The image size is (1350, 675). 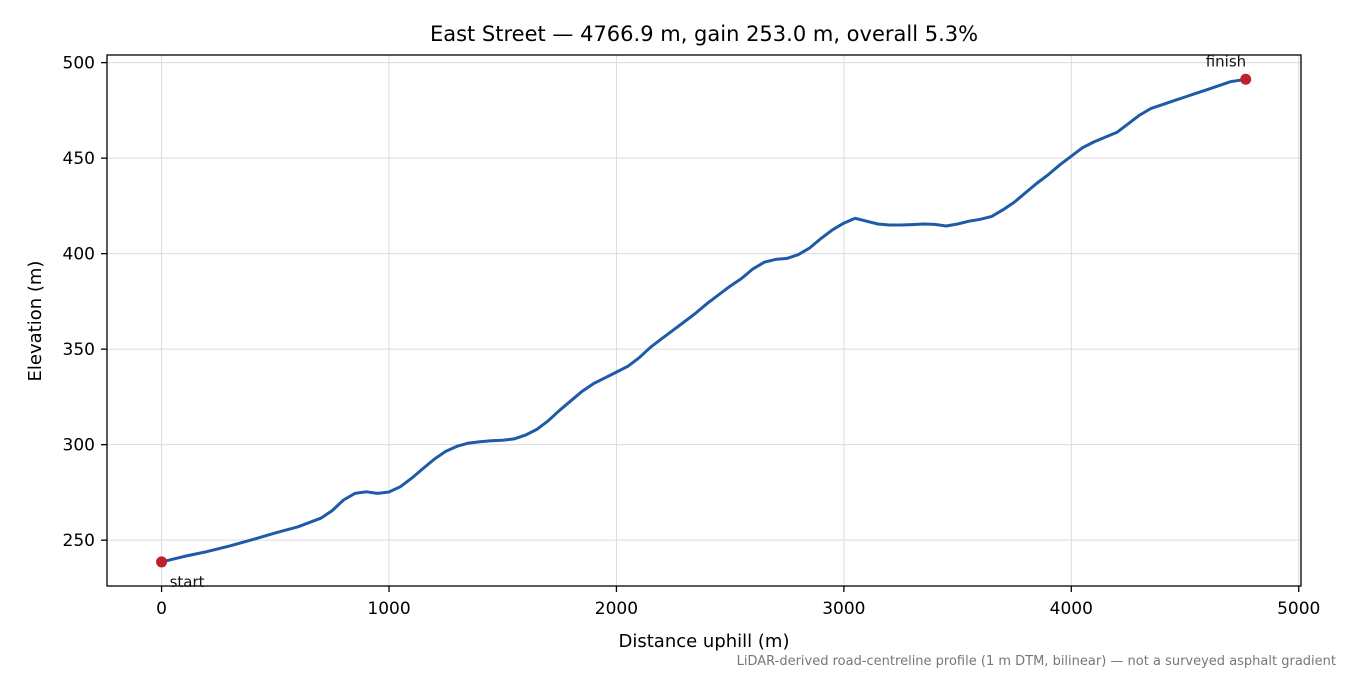 I want to click on x-tick-label: 5000, so click(x=1298, y=609).